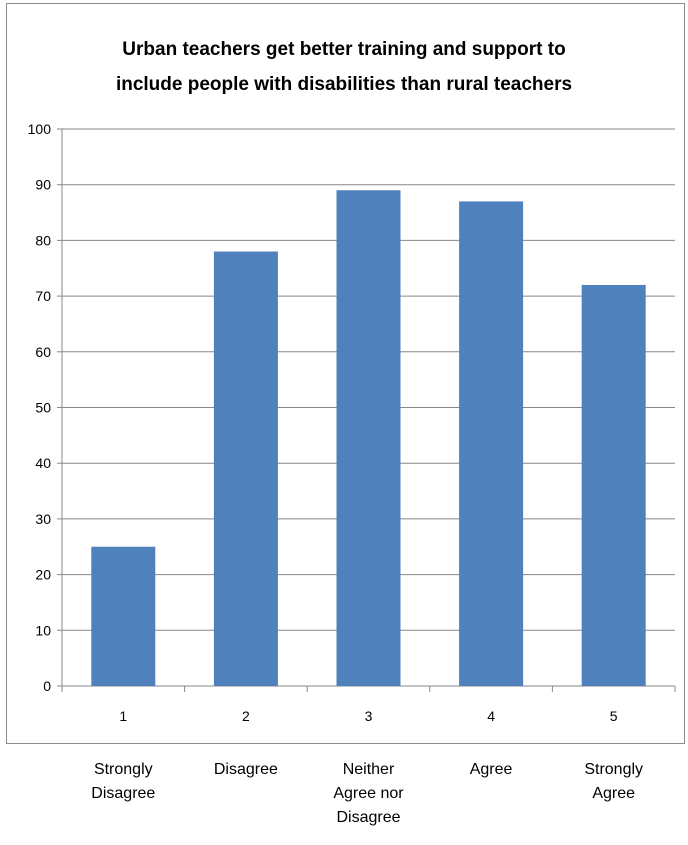 Image resolution: width=688 pixels, height=845 pixels. Describe the element at coordinates (369, 716) in the screenshot. I see `x-tick-label: 3` at that location.